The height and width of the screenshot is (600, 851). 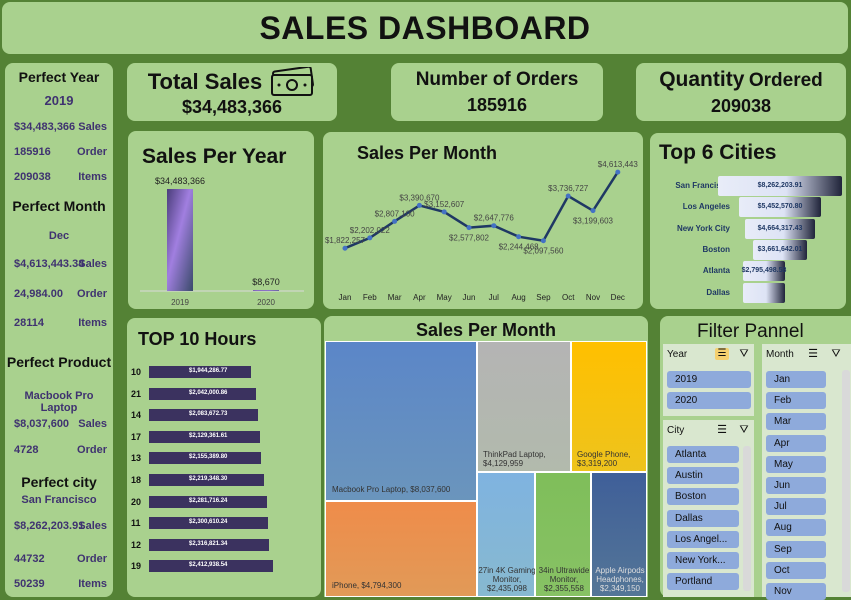 I want to click on hour-bar: $2,219,348.30, so click(x=206, y=480).